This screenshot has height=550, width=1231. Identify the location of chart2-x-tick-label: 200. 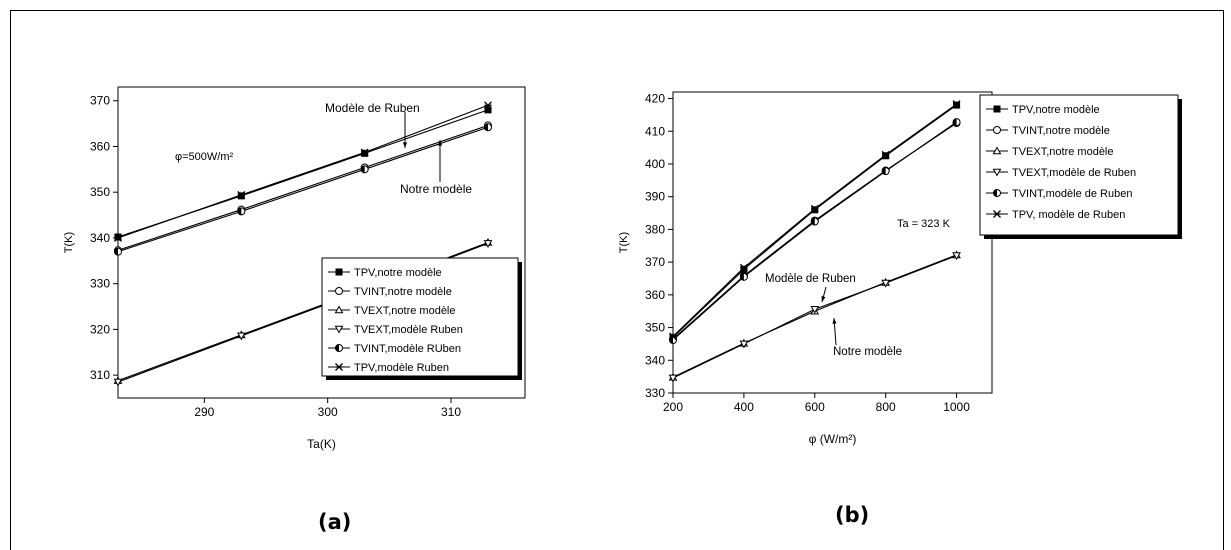
(673, 407).